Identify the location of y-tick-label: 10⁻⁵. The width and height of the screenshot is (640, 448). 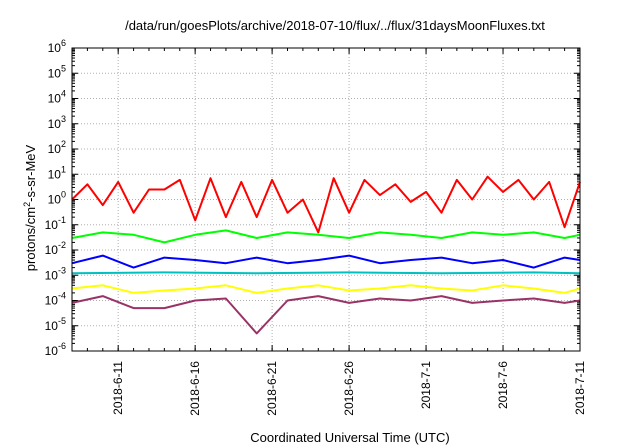
(55, 324).